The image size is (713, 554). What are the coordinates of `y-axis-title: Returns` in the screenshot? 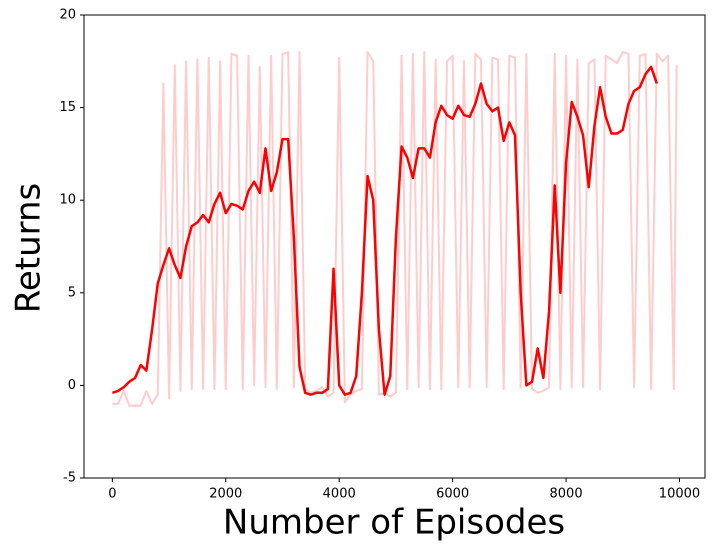 It's located at (29, 248).